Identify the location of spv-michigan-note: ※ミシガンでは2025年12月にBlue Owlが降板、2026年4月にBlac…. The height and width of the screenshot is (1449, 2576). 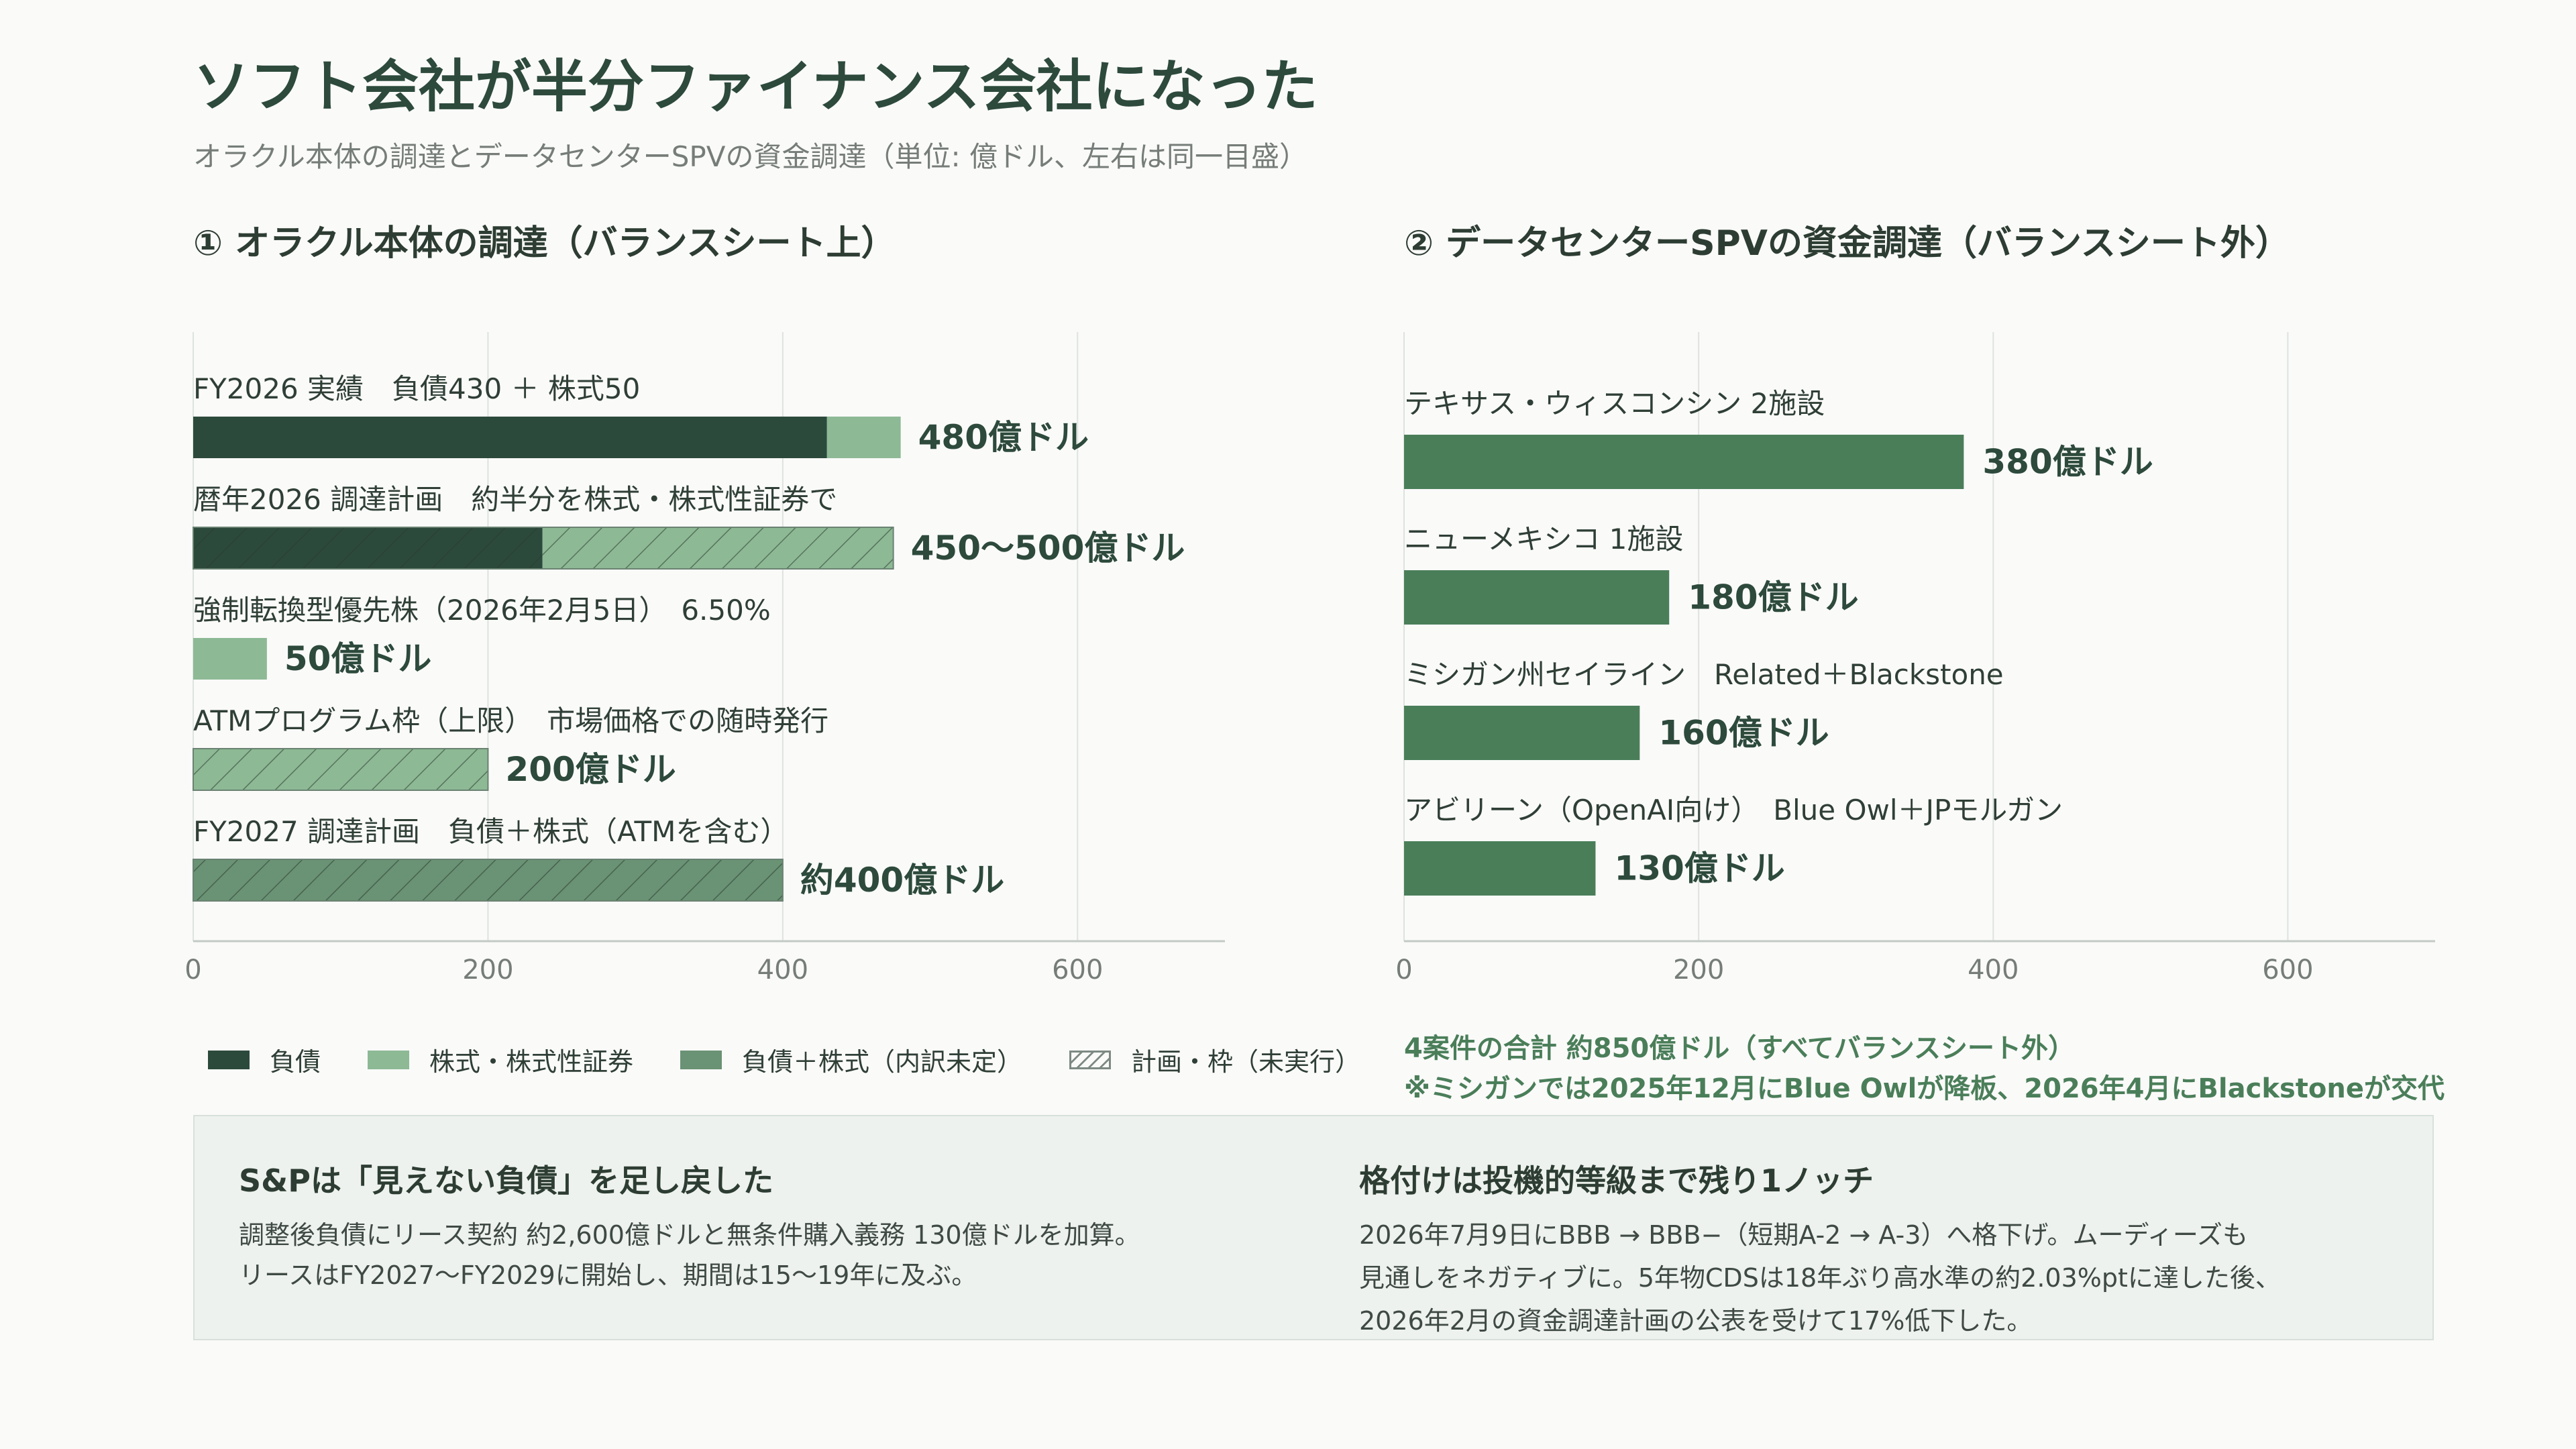
(1924, 1088).